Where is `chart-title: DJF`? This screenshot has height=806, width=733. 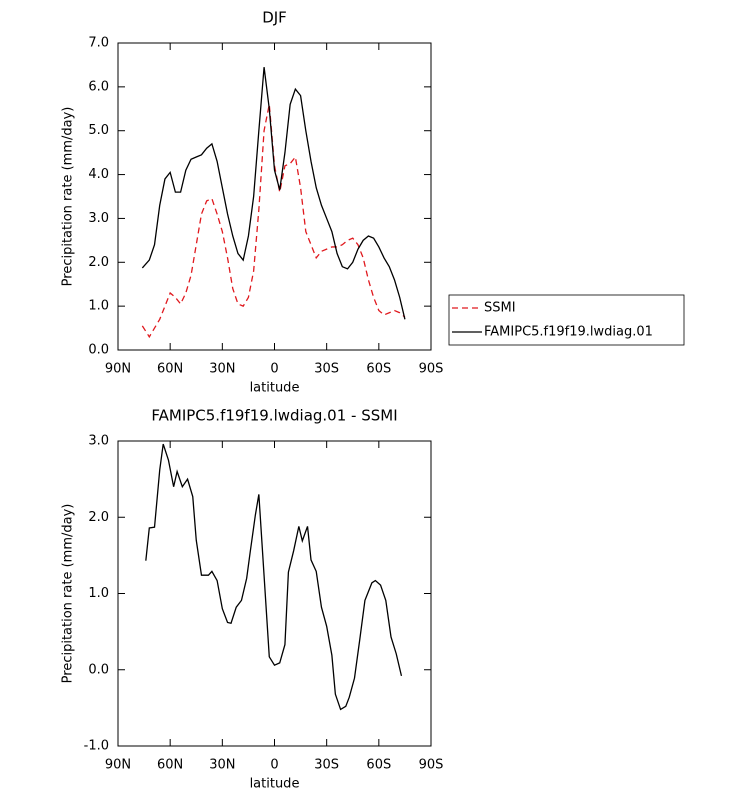 chart-title: DJF is located at coordinates (274, 18).